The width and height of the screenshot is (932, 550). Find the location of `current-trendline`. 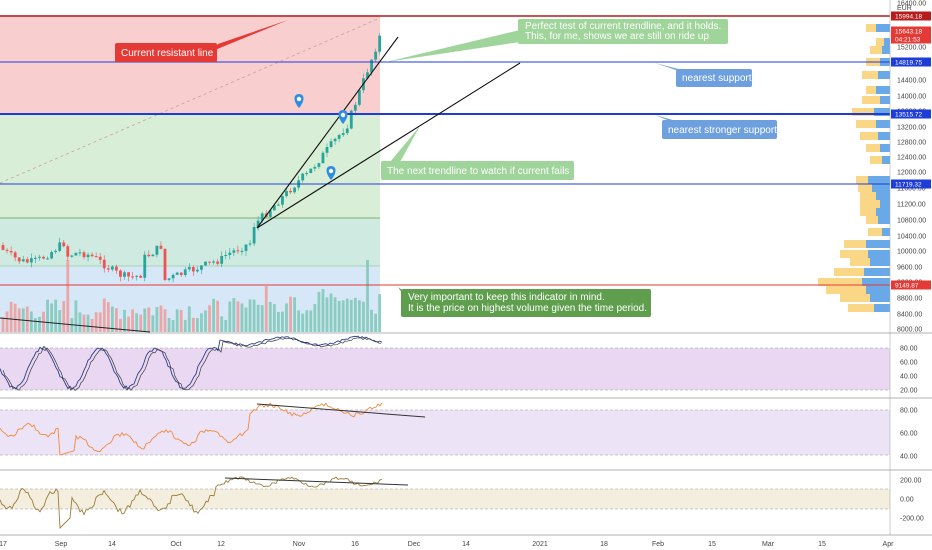

current-trendline is located at coordinates (327, 132).